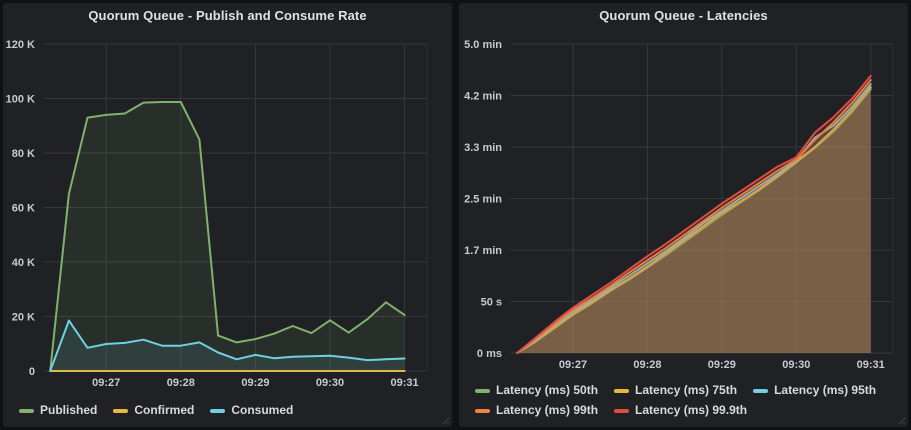 The width and height of the screenshot is (911, 430). Describe the element at coordinates (683, 15) in the screenshot. I see `panel-title: Quorum Queue - Latencies` at that location.